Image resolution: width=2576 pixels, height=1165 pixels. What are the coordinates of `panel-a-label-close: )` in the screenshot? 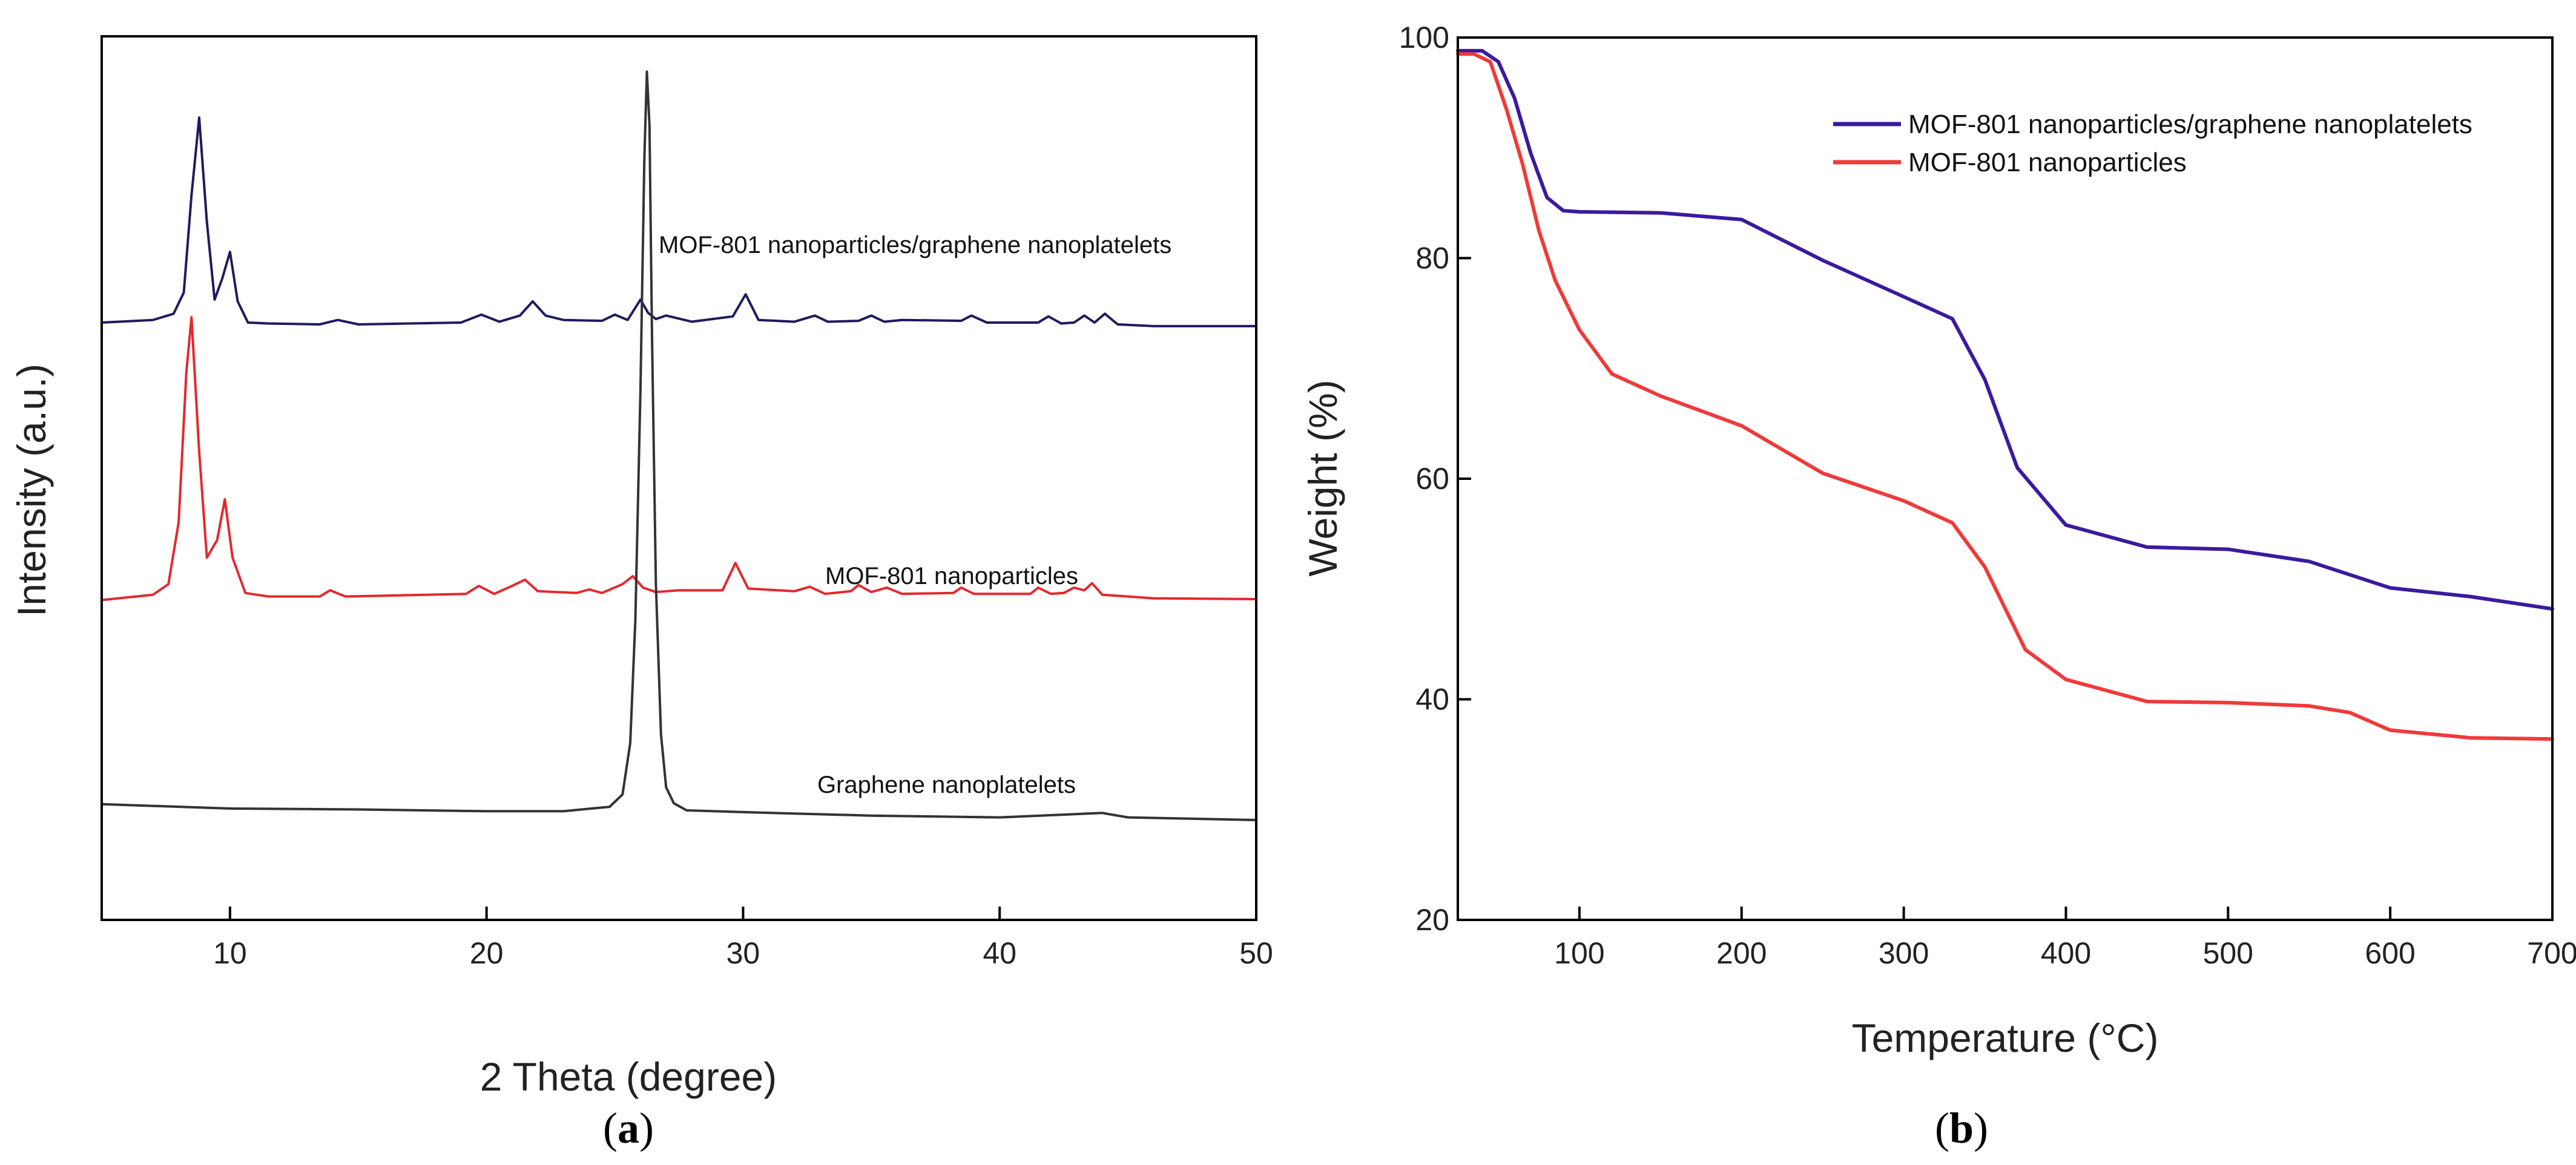 It's located at (646, 1128).